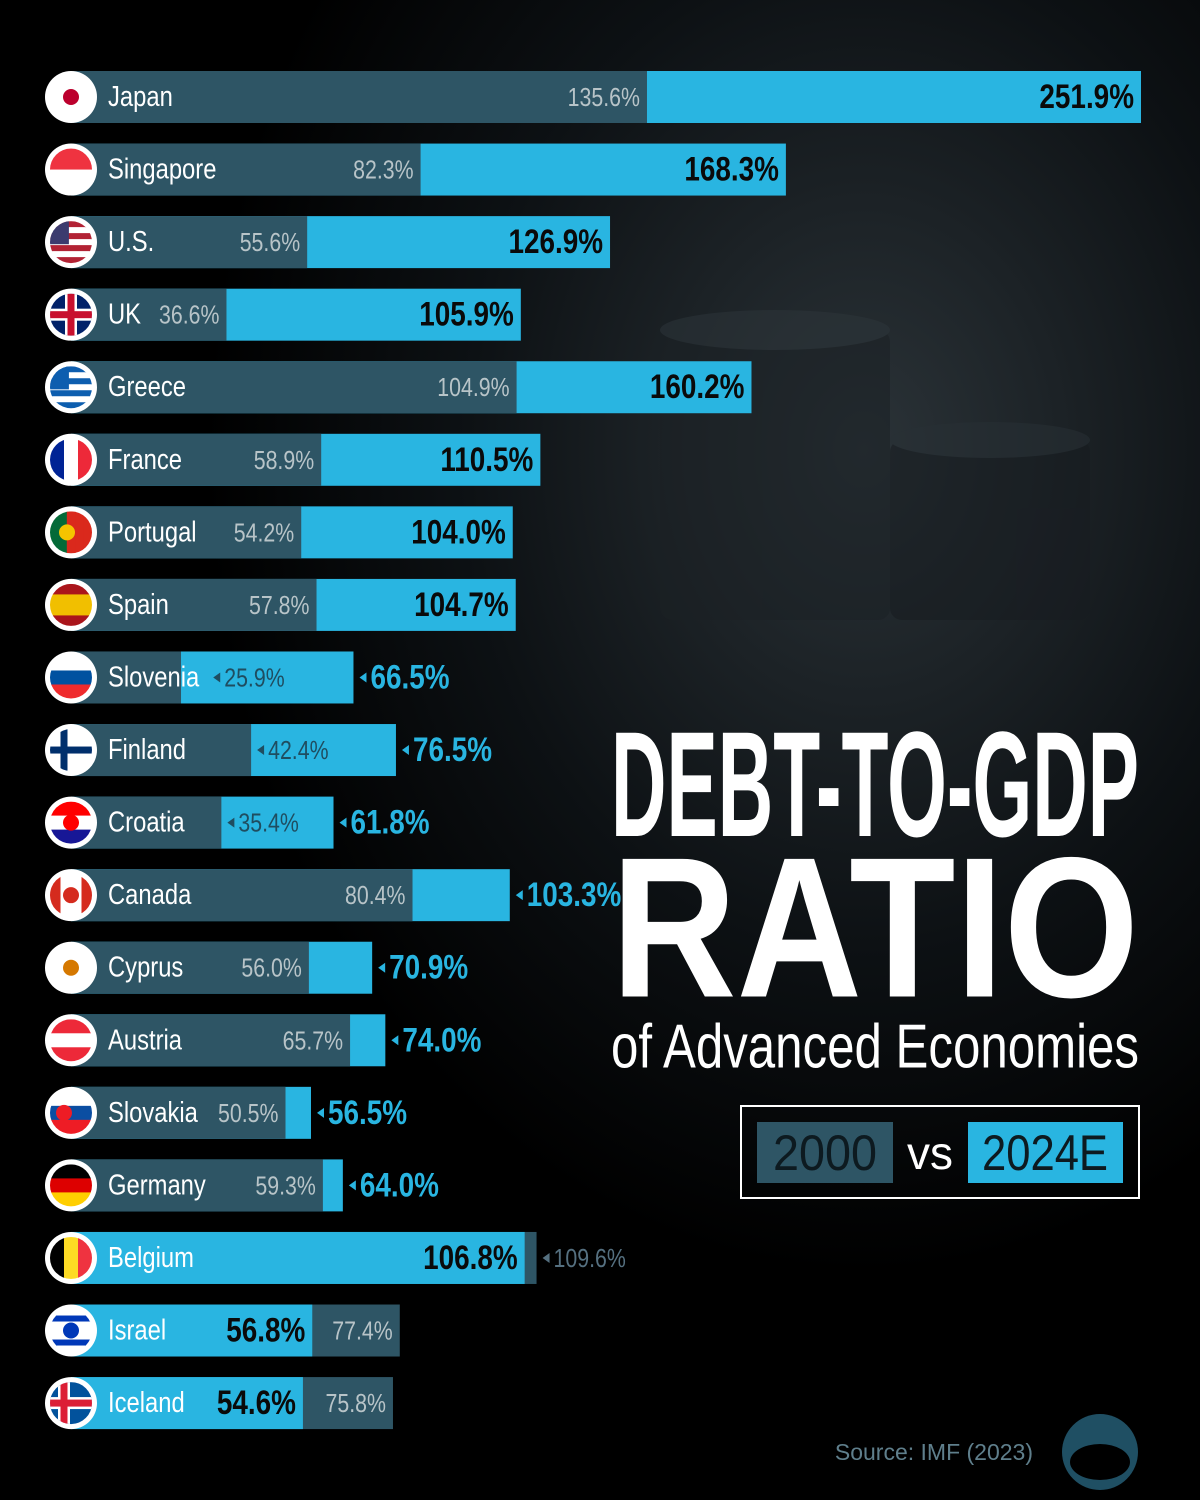 The image size is (1200, 1500). I want to click on category-label: France, so click(145, 460).